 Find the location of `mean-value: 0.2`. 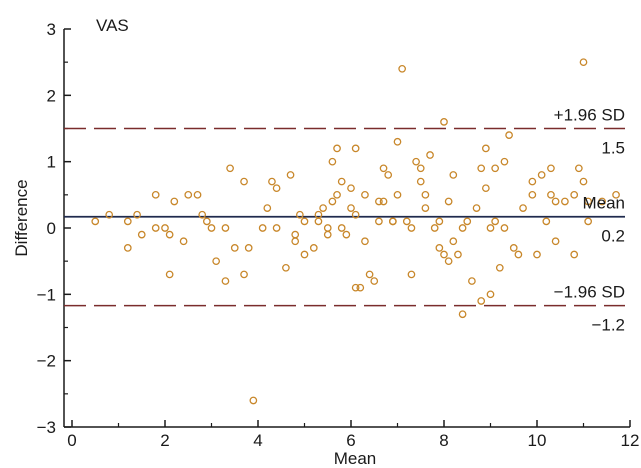

mean-value: 0.2 is located at coordinates (613, 236).